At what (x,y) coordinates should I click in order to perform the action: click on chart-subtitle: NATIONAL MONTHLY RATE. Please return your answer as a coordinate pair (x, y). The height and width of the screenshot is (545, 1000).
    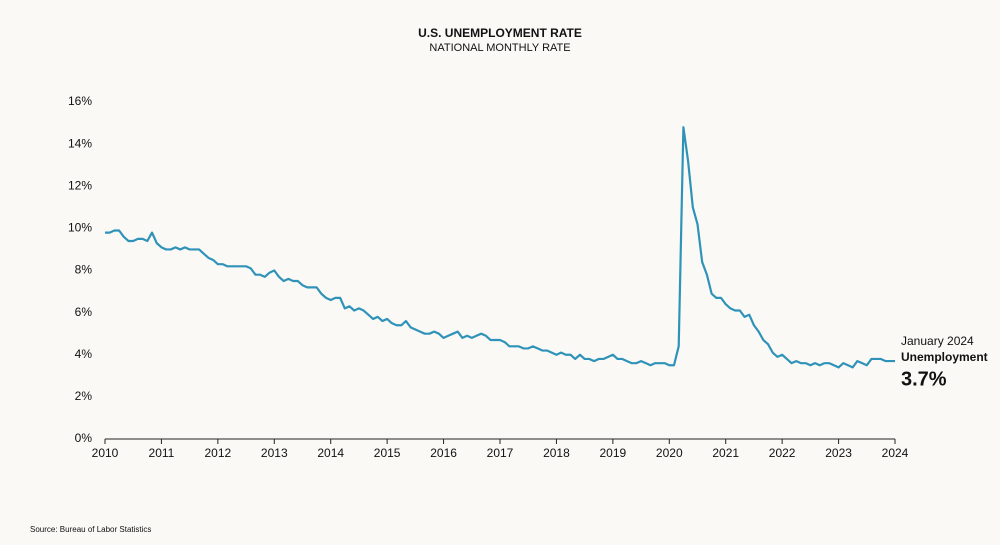
    Looking at the image, I should click on (499, 48).